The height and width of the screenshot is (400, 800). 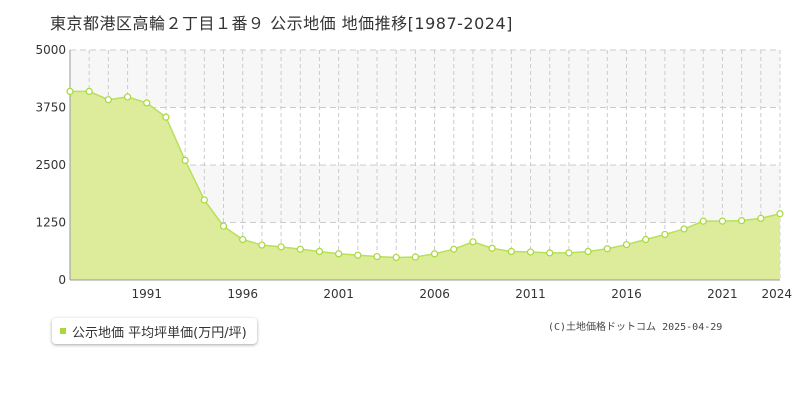 I want to click on y-tick-label: 0, so click(x=62, y=280).